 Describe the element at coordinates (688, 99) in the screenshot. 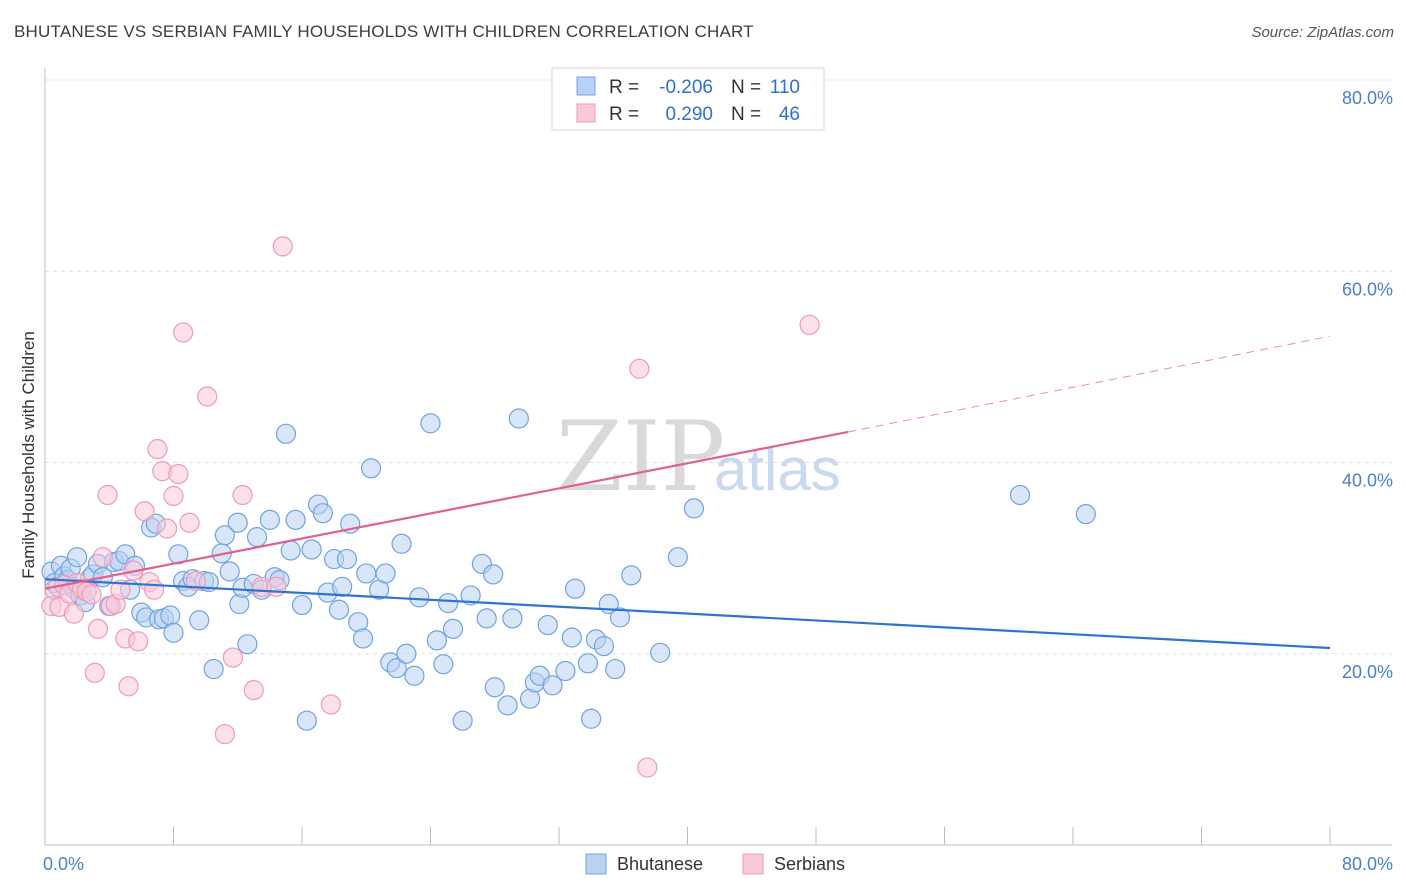

I see `stats-legend-box` at that location.